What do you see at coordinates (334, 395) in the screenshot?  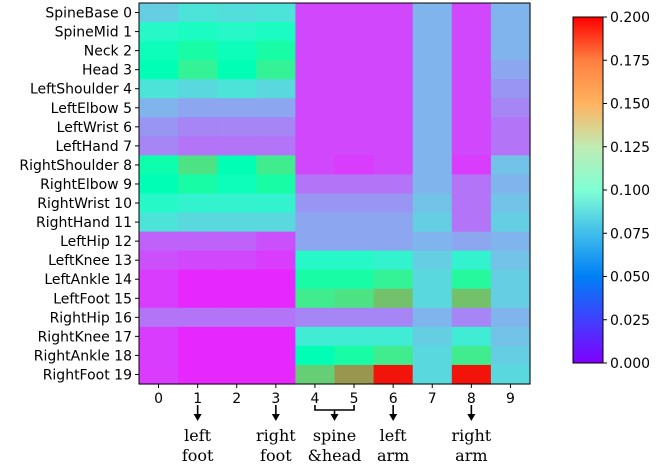 I see `x-tick-labels: 0 1 2 3 4 5 6 7 8 9` at bounding box center [334, 395].